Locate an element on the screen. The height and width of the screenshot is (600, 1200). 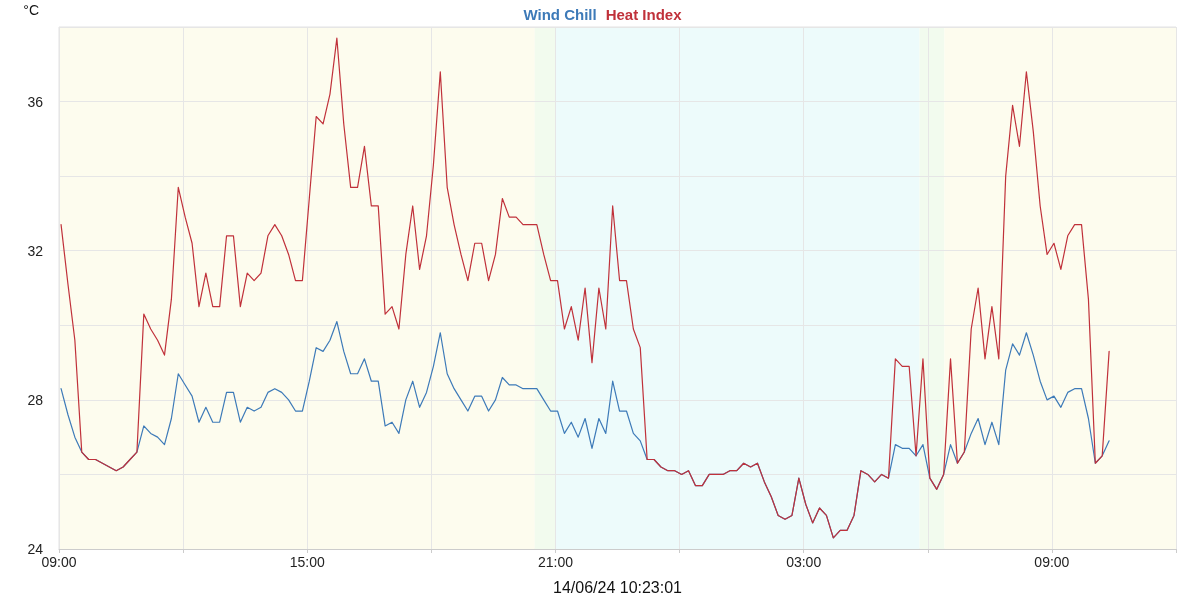
x-tick-label: 21:00 is located at coordinates (555, 562).